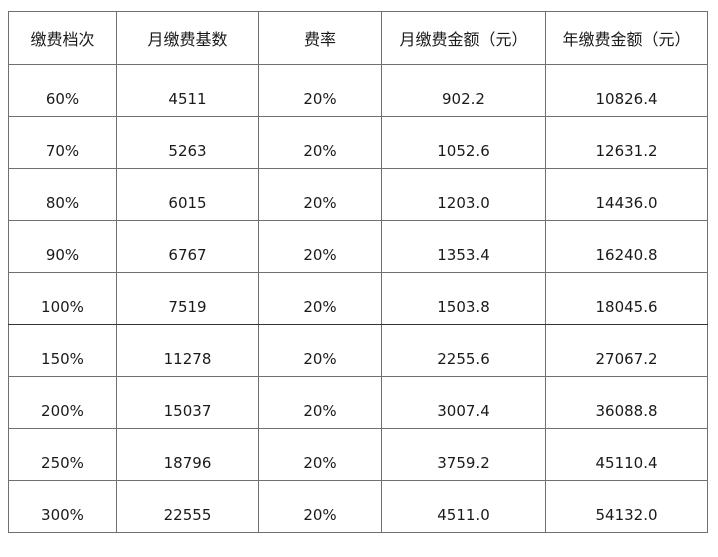 This screenshot has width=718, height=557. What do you see at coordinates (463, 350) in the screenshot?
I see `cell-monthly: 2255.6` at bounding box center [463, 350].